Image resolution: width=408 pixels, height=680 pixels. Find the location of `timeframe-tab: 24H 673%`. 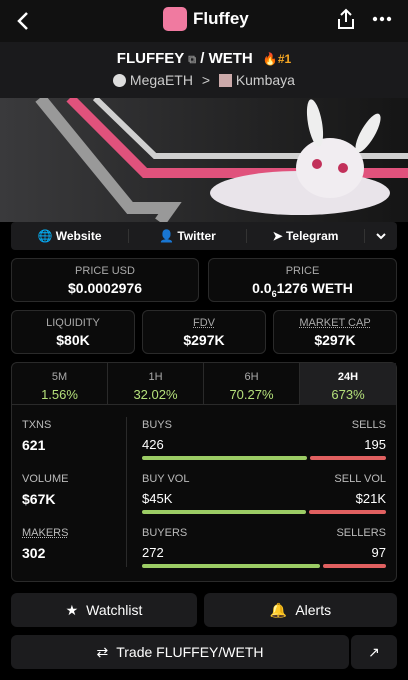

timeframe-tab: 24H 673% is located at coordinates (348, 384).